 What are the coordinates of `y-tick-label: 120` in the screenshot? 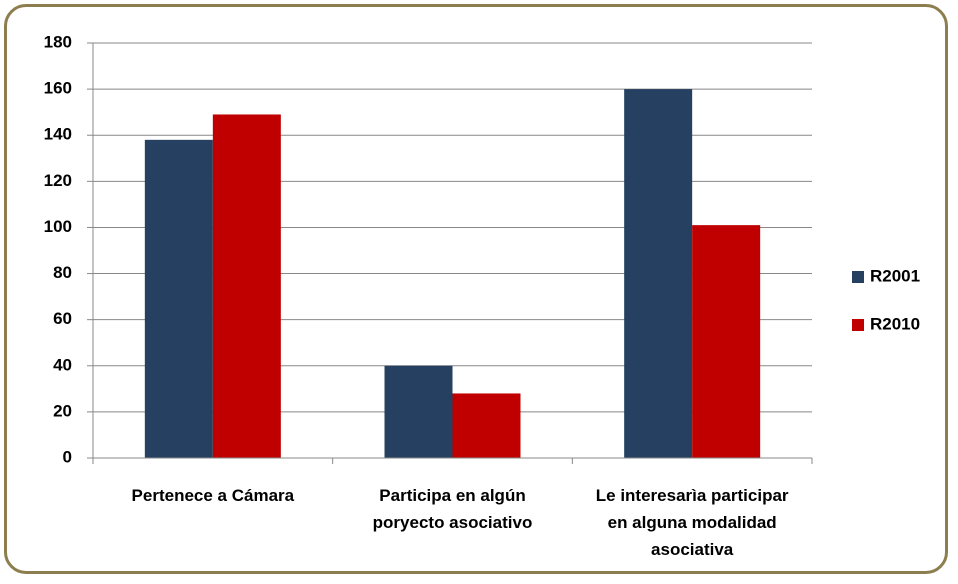 It's located at (58, 180).